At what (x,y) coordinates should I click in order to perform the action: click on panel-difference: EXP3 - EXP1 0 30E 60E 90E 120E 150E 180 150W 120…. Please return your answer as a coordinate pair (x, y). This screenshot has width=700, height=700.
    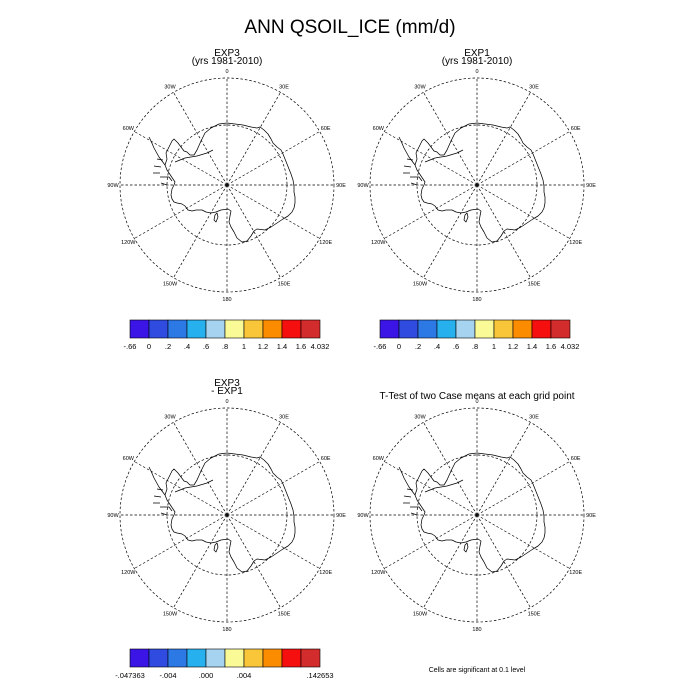
    Looking at the image, I should click on (226, 505).